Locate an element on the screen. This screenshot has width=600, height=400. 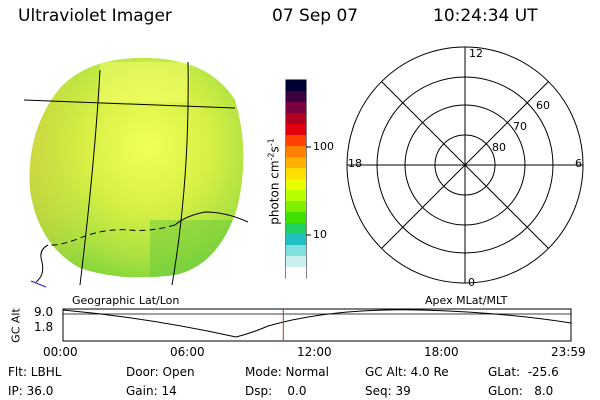
date-label: 07 Sep 07 is located at coordinates (315, 16).